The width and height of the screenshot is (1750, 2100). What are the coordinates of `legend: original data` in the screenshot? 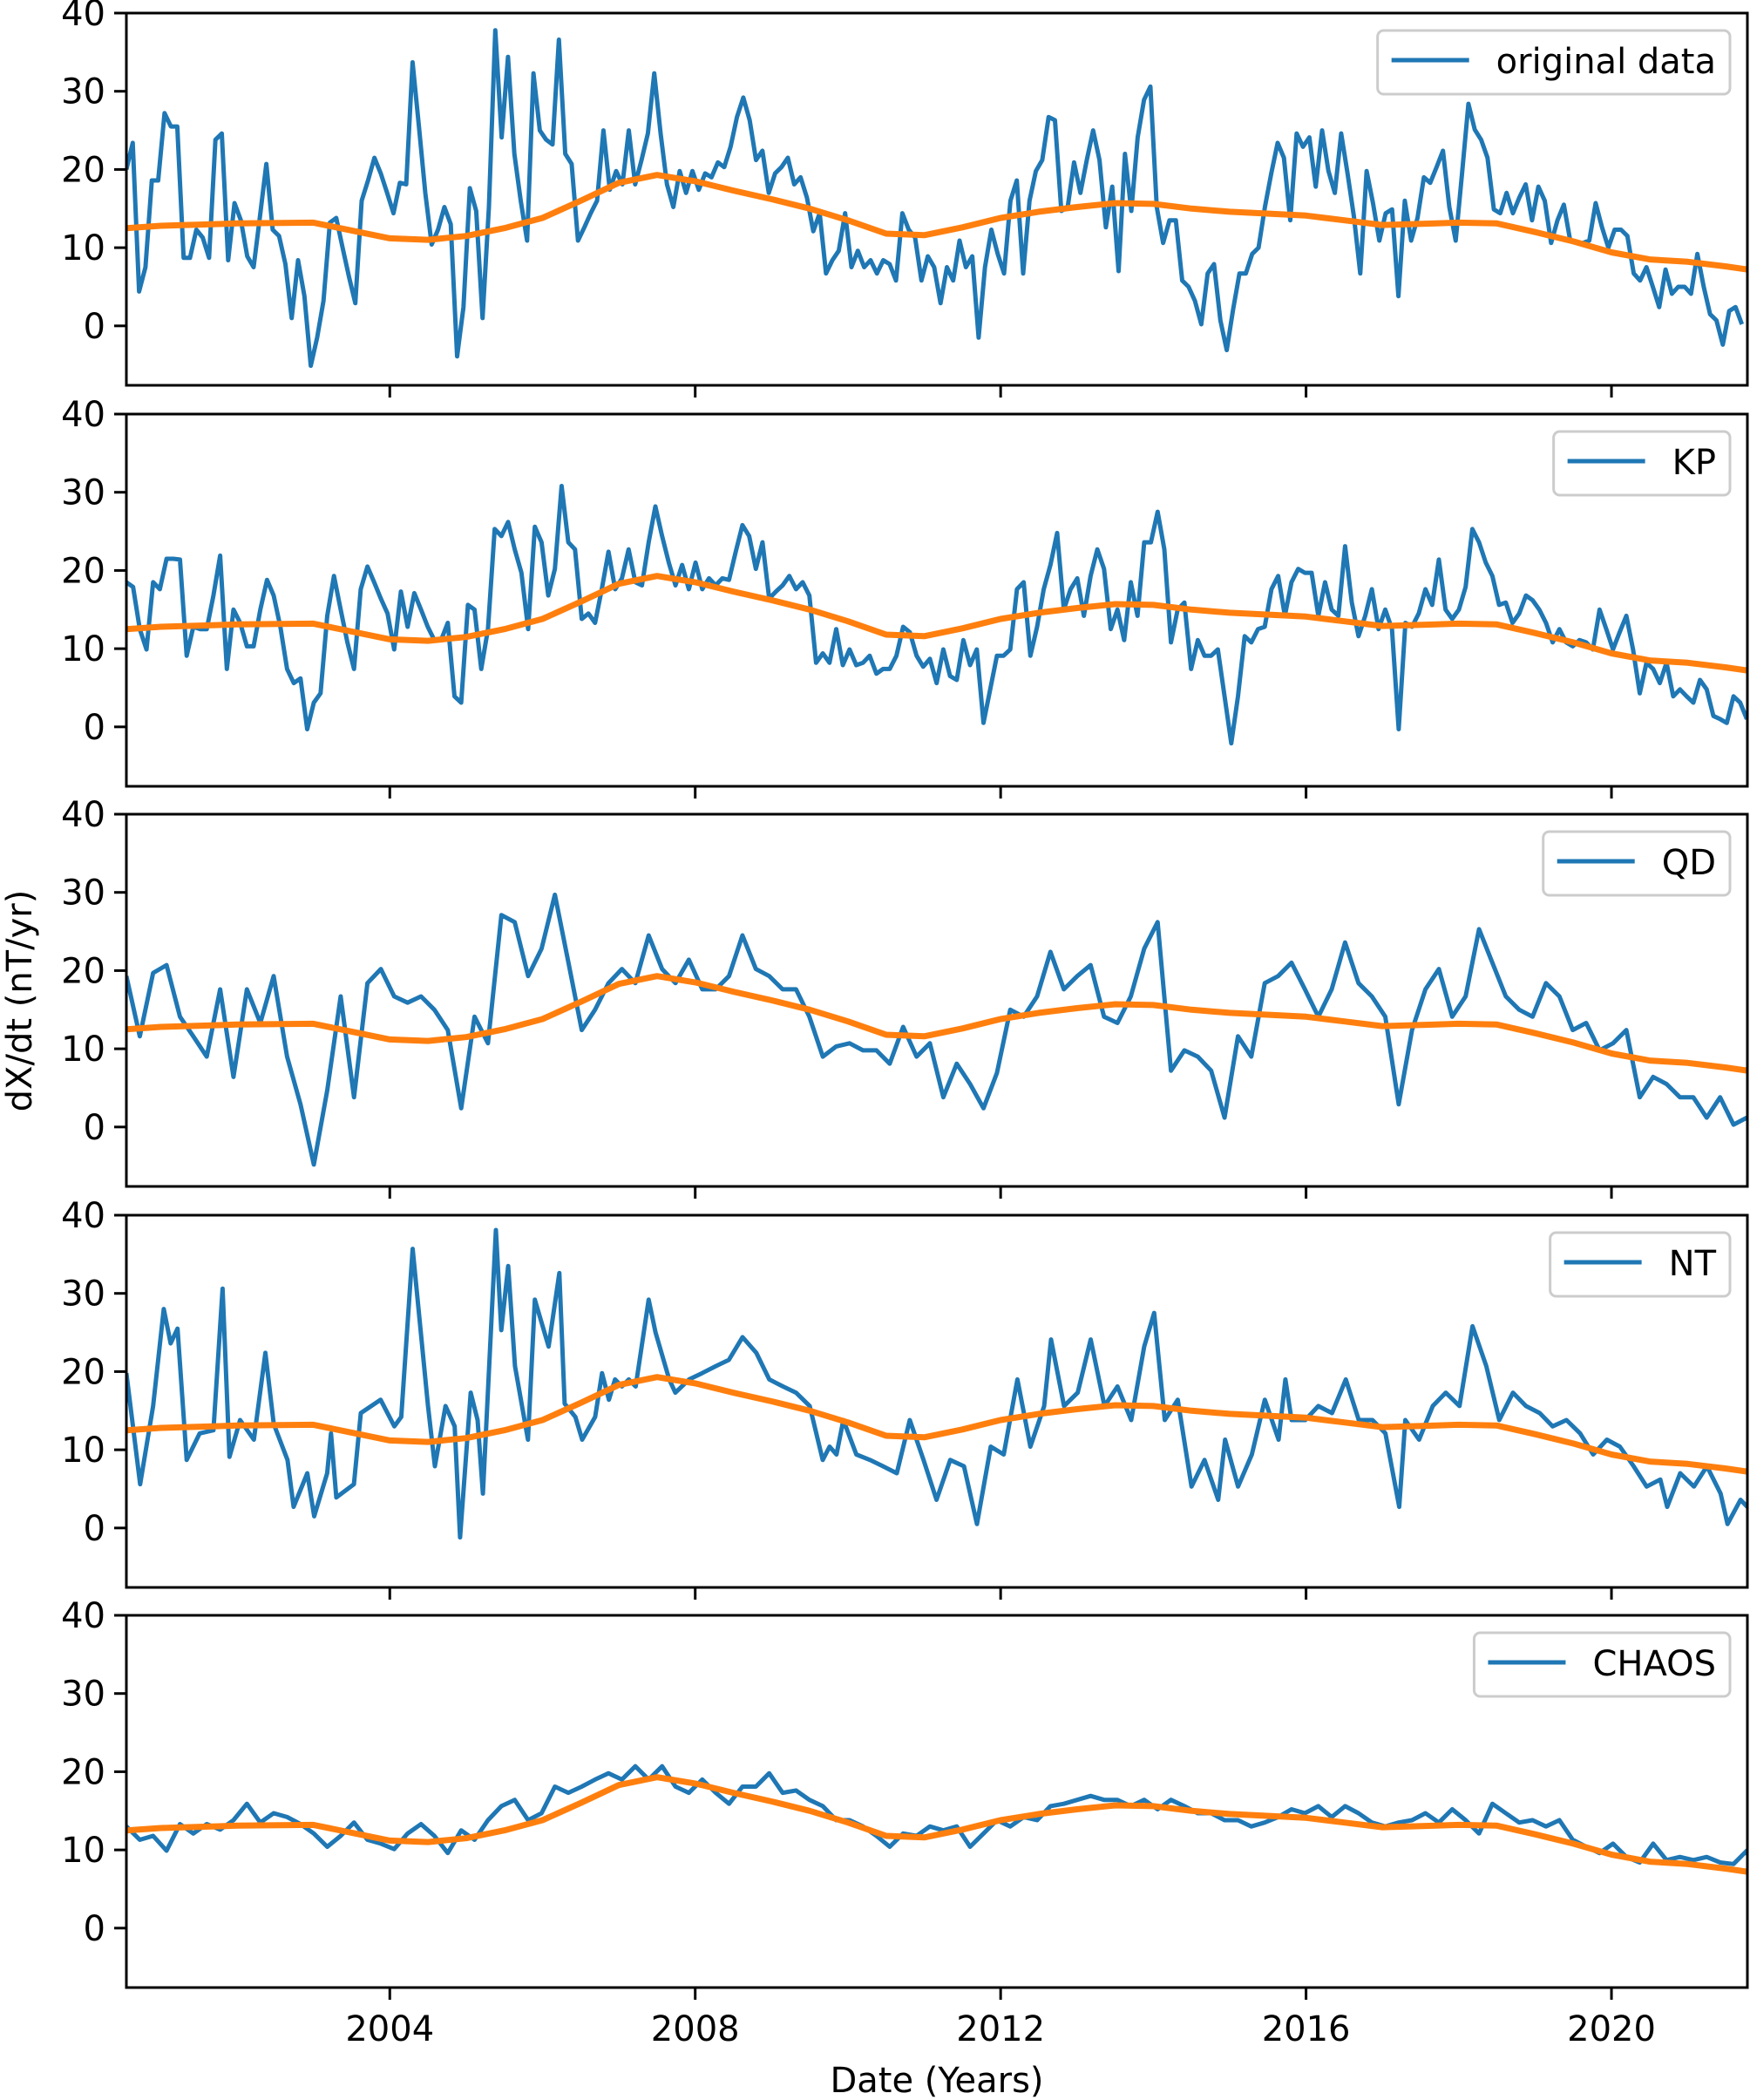 It's located at (1554, 63).